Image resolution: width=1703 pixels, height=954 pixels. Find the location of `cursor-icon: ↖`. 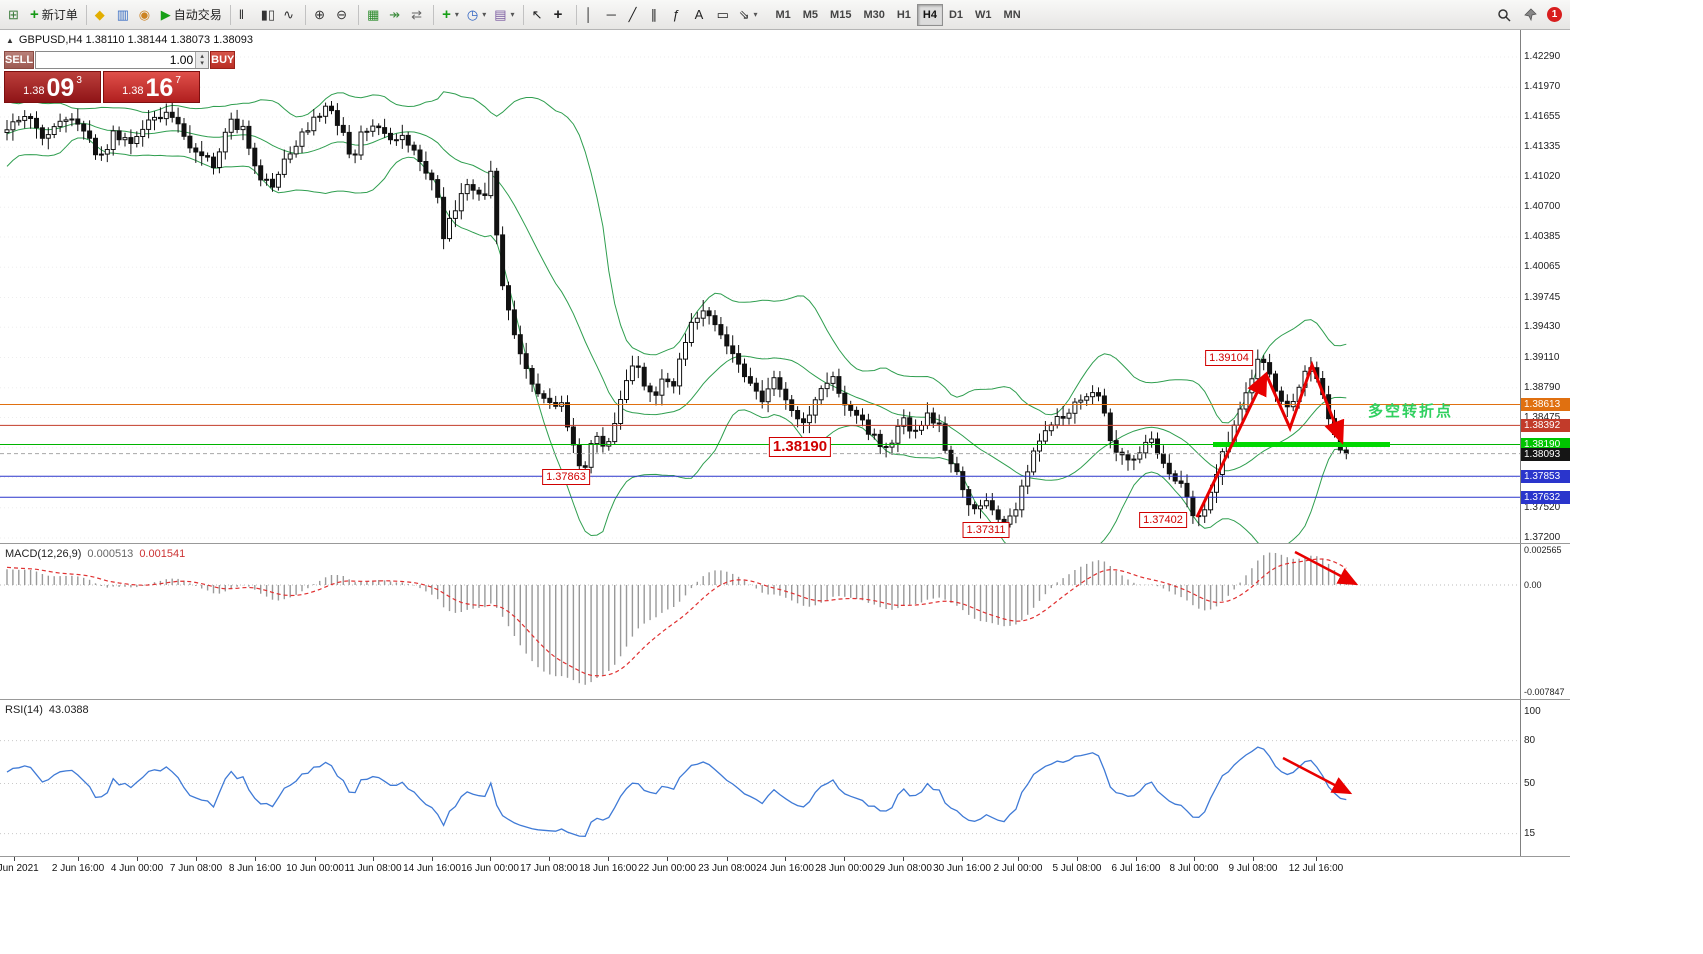

cursor-icon: ↖ is located at coordinates (537, 14).